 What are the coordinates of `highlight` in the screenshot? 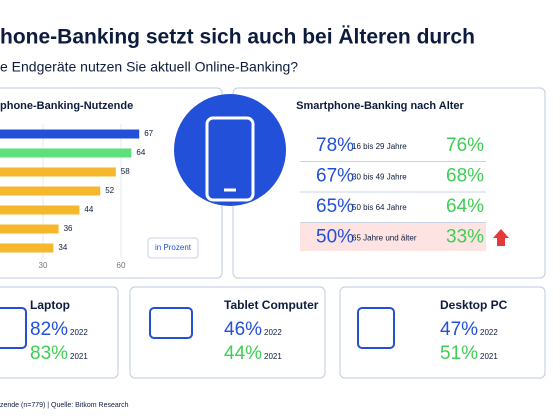 It's located at (393, 237).